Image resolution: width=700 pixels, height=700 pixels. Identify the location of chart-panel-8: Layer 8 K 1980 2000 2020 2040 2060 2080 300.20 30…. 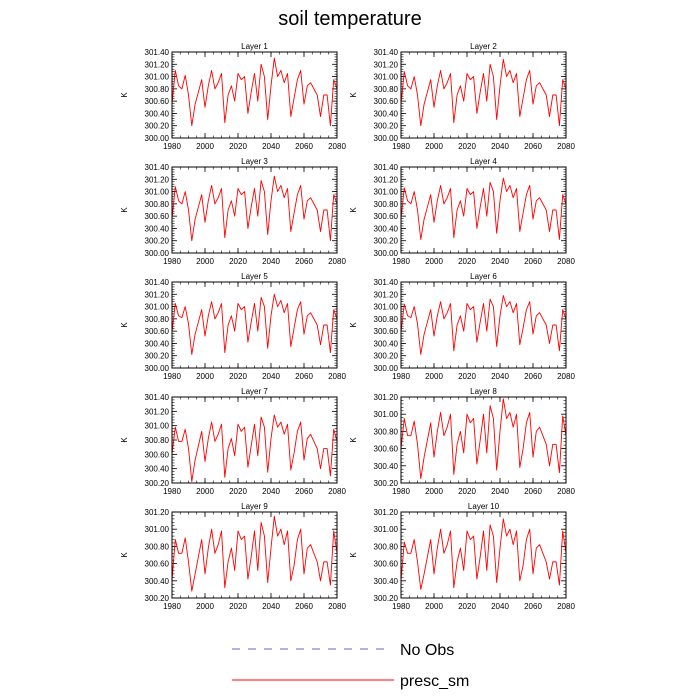
(462, 441).